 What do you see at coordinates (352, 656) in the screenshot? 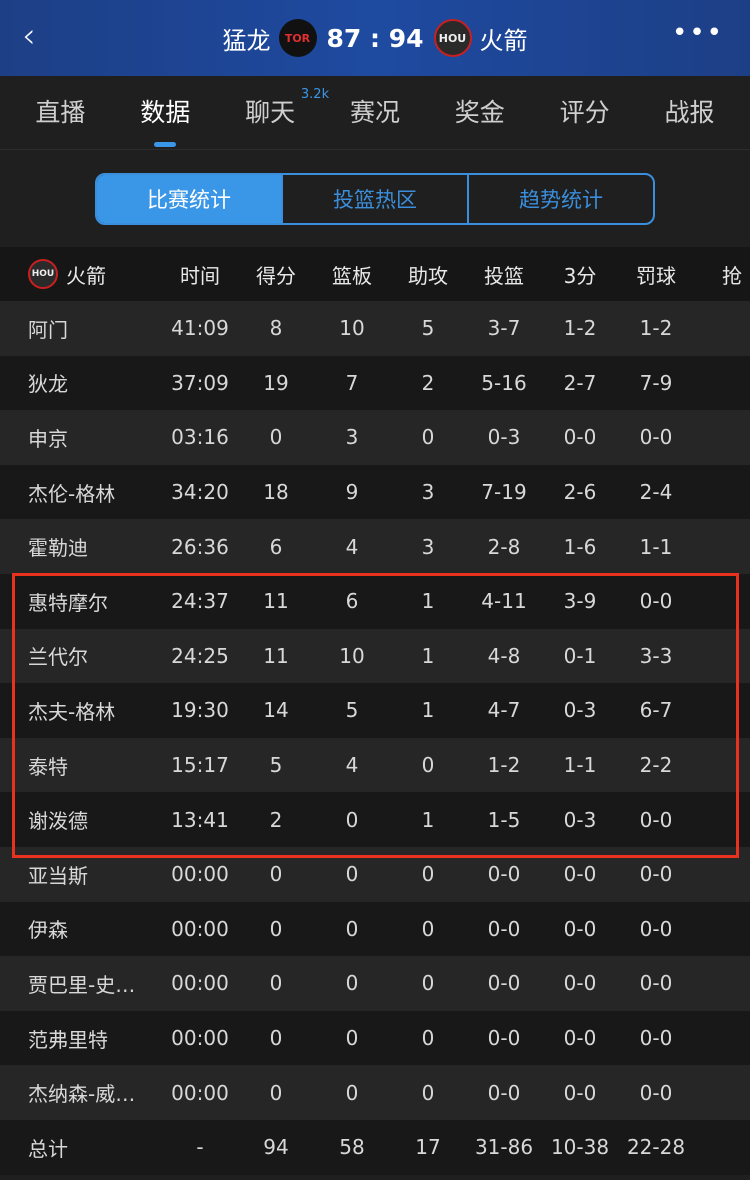
I see `stat-cell: 10` at bounding box center [352, 656].